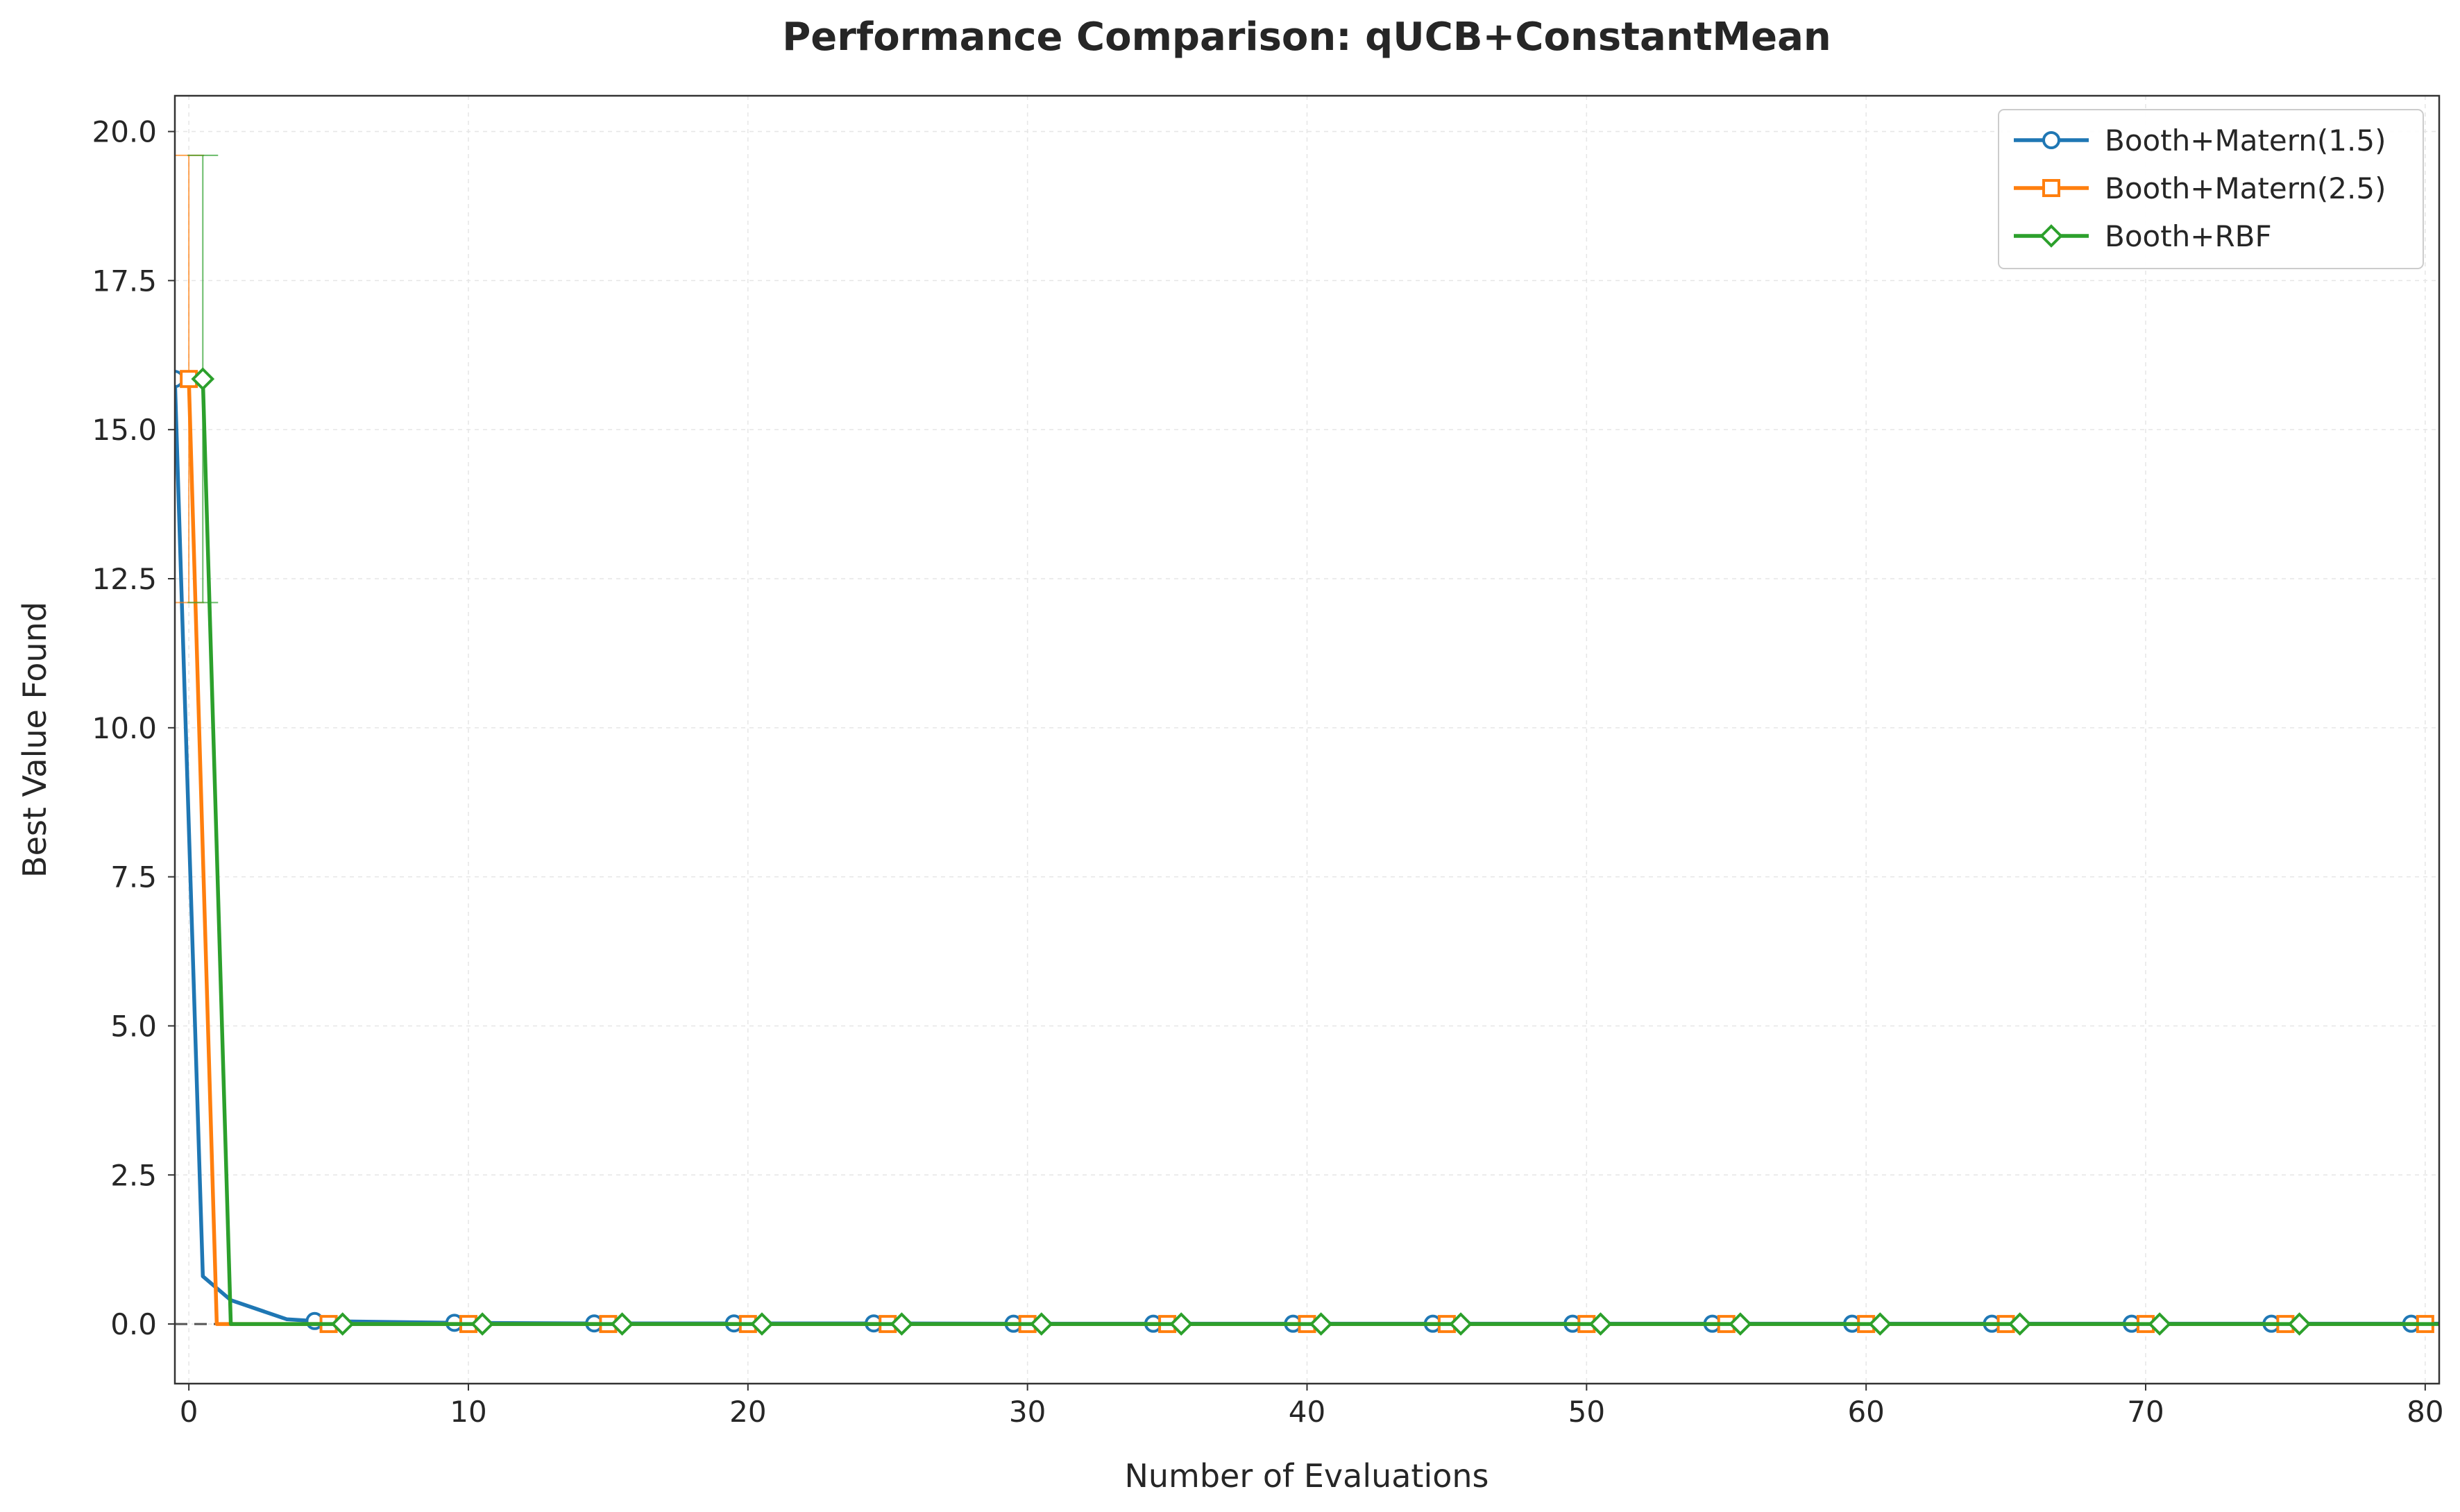 Image resolution: width=2460 pixels, height=1512 pixels. What do you see at coordinates (2246, 141) in the screenshot?
I see `legend-label: Booth+Matern(1.5)` at bounding box center [2246, 141].